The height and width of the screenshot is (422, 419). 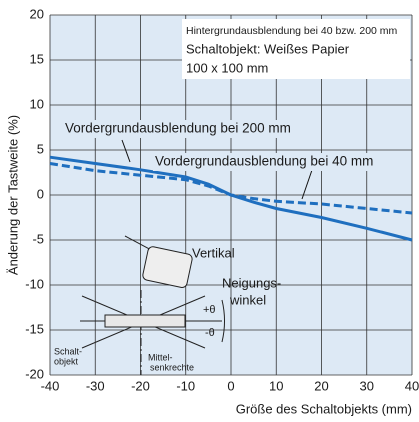 I want to click on x-tick-label: 30, so click(x=367, y=385).